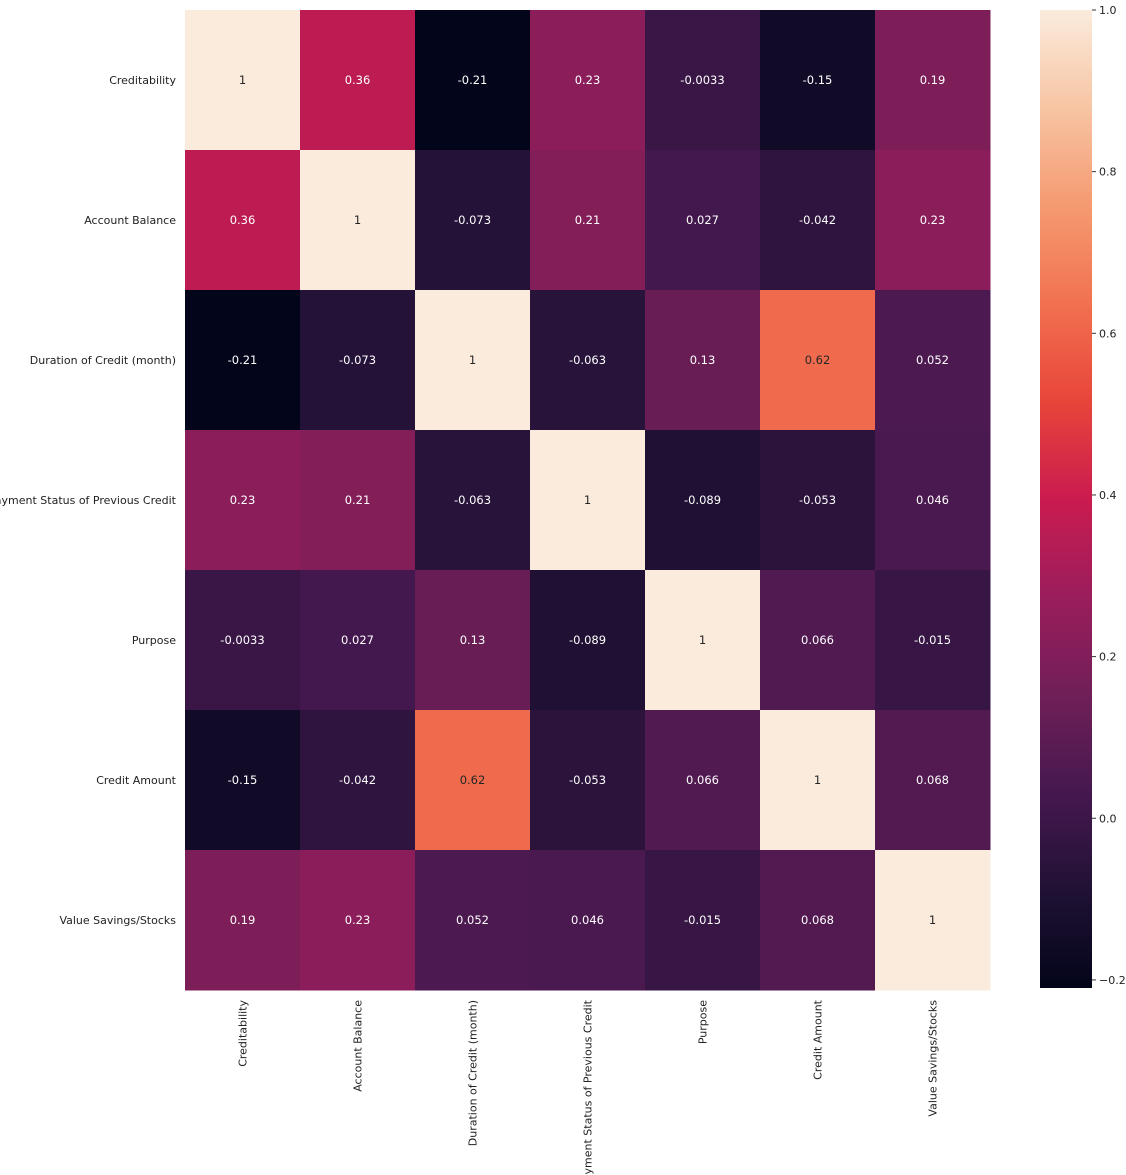  I want to click on heatmap-cell-r4-c5, so click(818, 640).